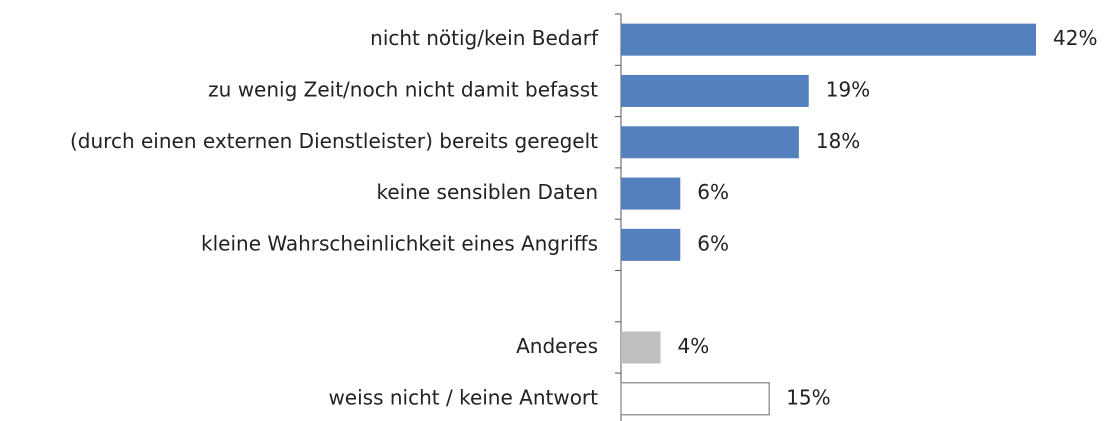 The height and width of the screenshot is (421, 1111). I want to click on value-label: 19%, so click(848, 89).